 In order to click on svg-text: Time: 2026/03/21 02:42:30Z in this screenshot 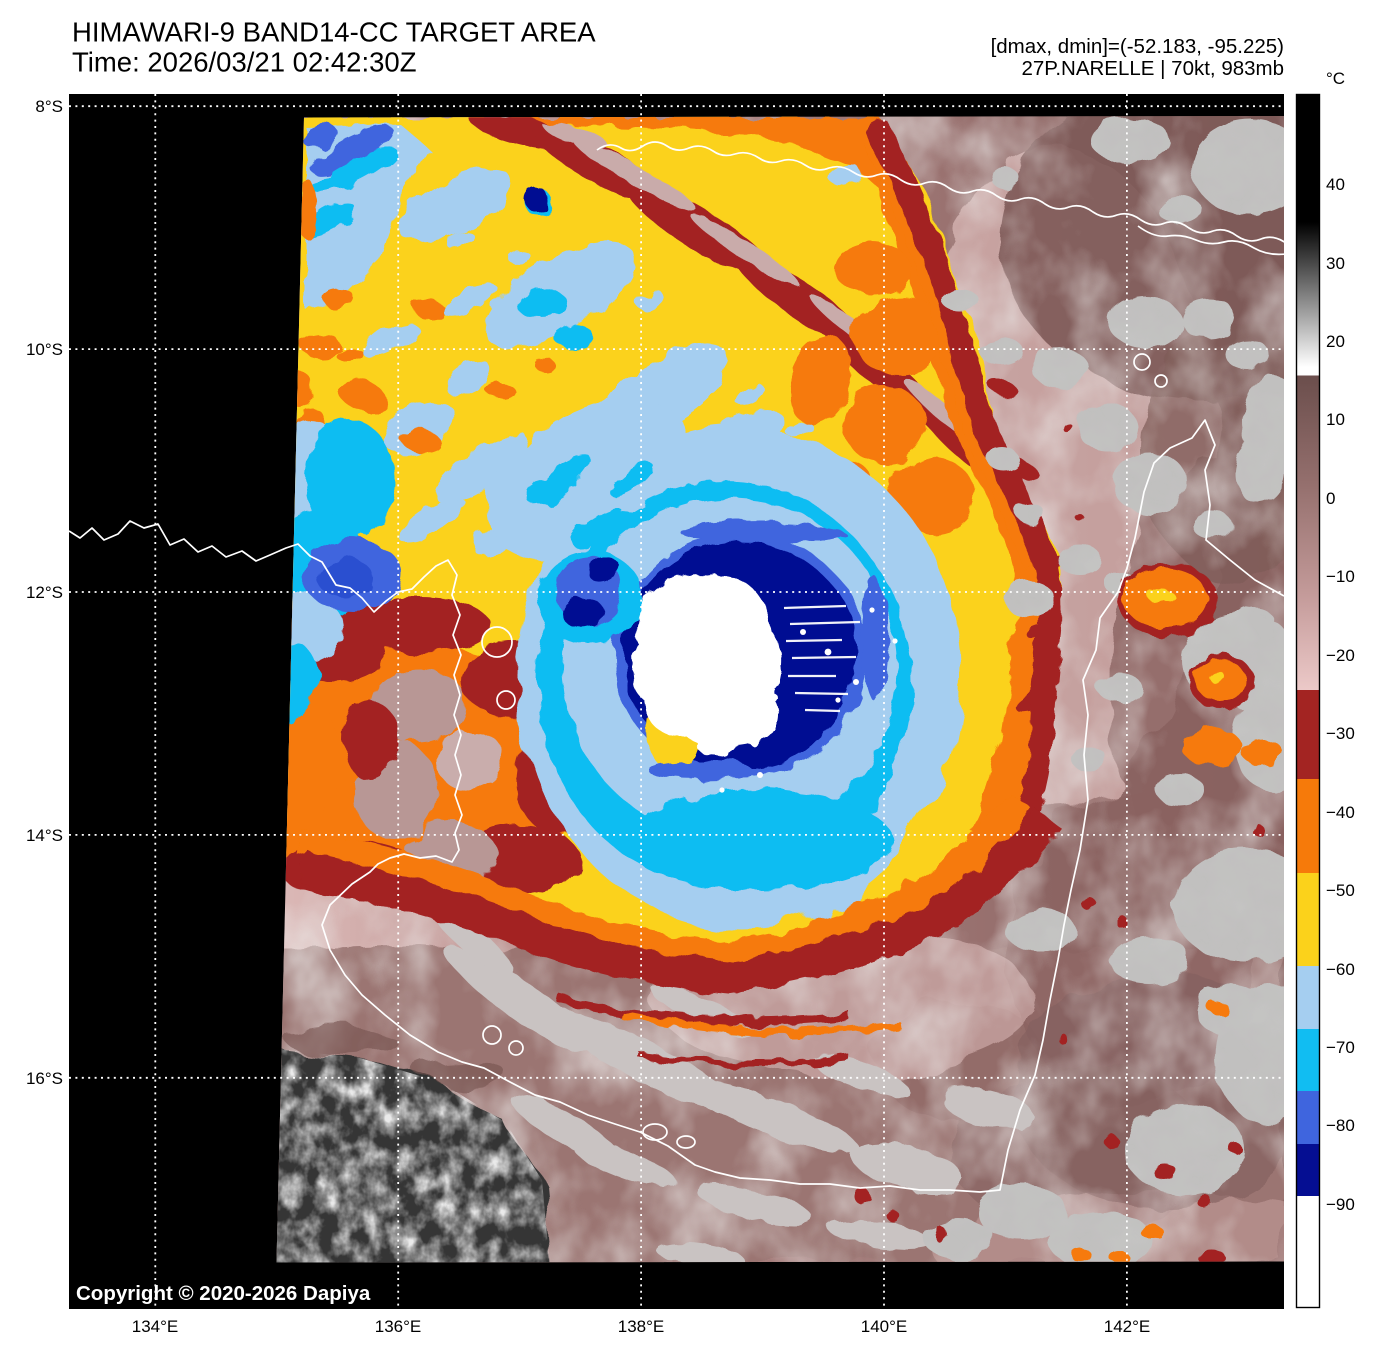, I will do `click(244, 62)`.